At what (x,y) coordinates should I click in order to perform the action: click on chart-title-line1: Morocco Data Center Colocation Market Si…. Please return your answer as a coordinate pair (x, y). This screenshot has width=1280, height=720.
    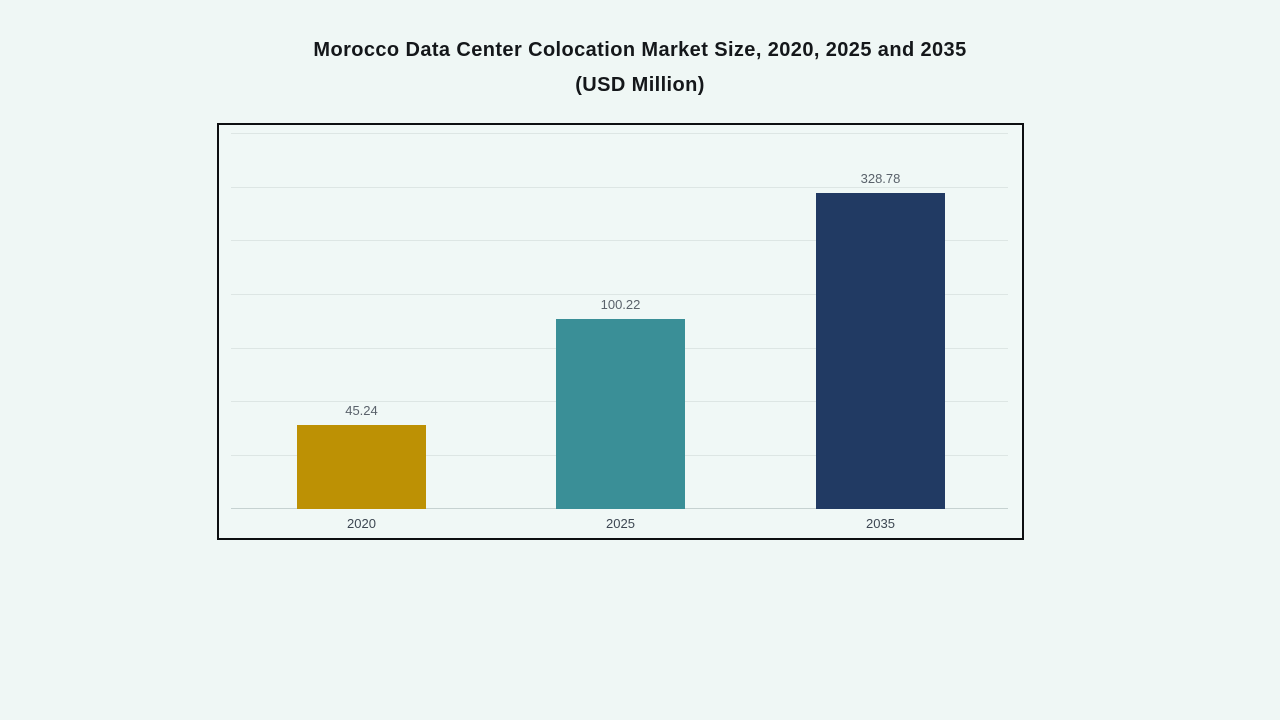
    Looking at the image, I should click on (640, 50).